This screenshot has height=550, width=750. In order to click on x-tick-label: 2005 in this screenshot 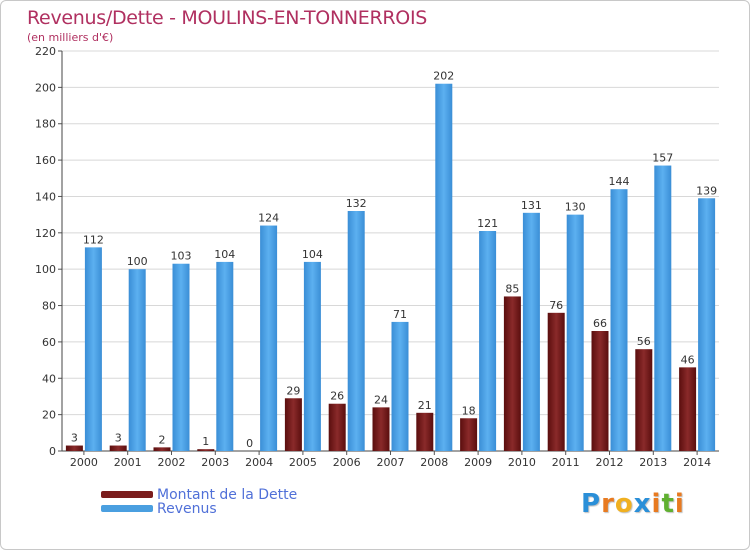, I will do `click(303, 462)`.